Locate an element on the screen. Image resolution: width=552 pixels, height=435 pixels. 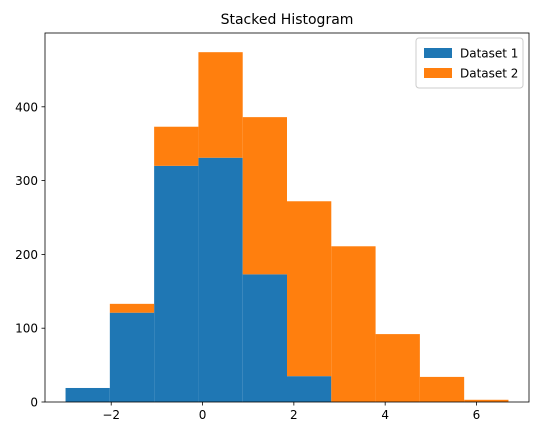
legend-box is located at coordinates (469, 63).